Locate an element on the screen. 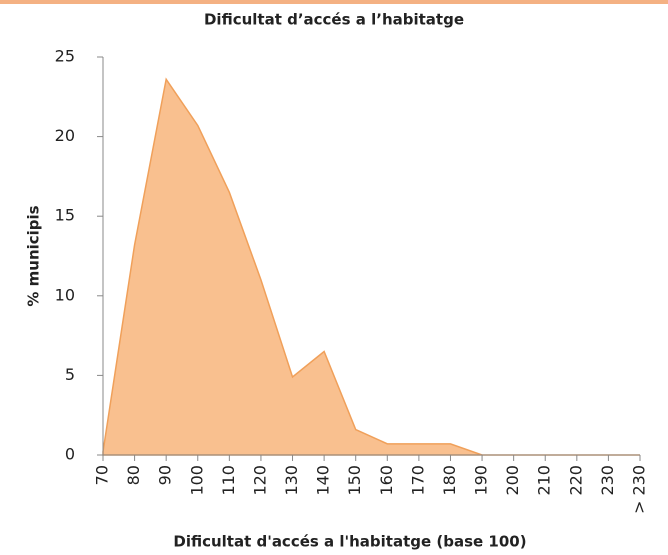 Image resolution: width=668 pixels, height=555 pixels. chart-title: Dificultat d’accés a l’habitatge is located at coordinates (334, 20).